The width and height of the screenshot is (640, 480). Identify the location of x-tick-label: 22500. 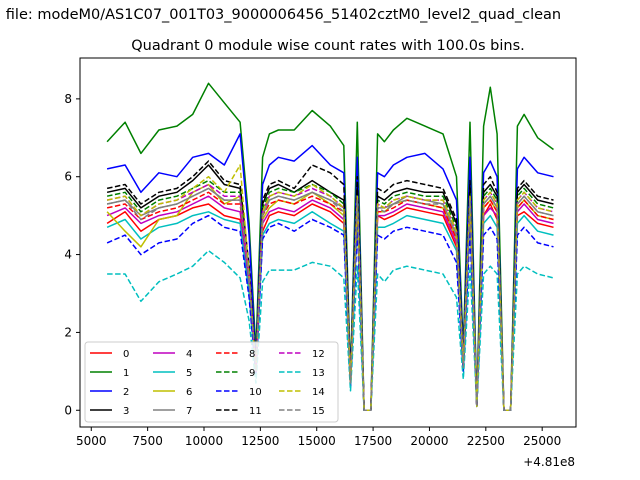
(486, 441).